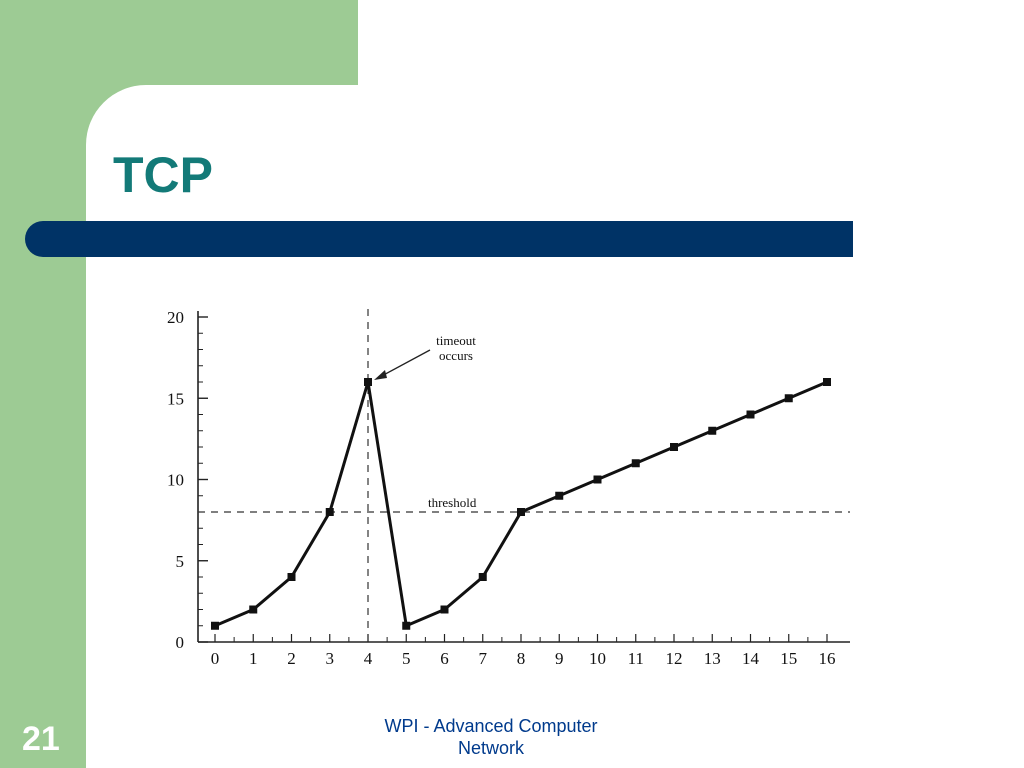  What do you see at coordinates (253, 658) in the screenshot?
I see `x-tick-label: 1` at bounding box center [253, 658].